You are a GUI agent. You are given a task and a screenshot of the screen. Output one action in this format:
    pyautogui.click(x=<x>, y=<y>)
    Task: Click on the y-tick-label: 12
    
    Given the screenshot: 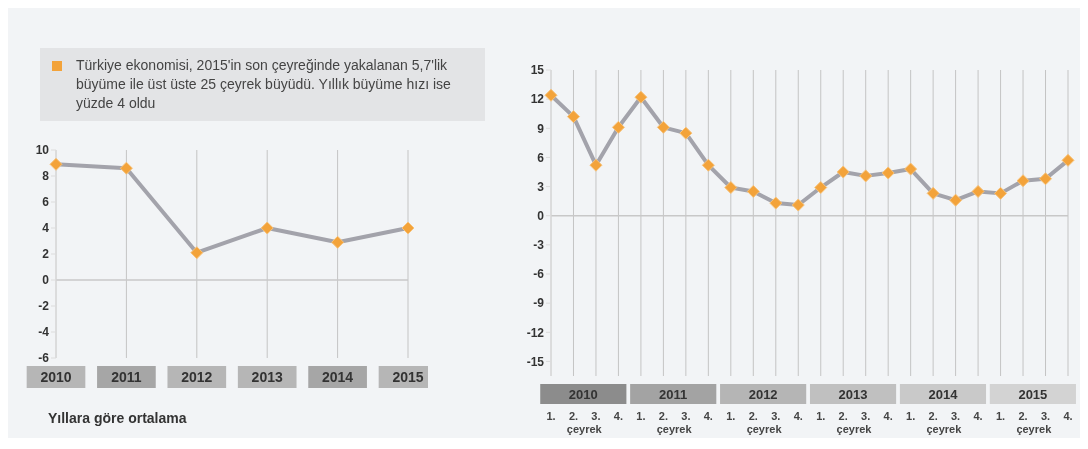 What is the action you would take?
    pyautogui.click(x=537, y=99)
    